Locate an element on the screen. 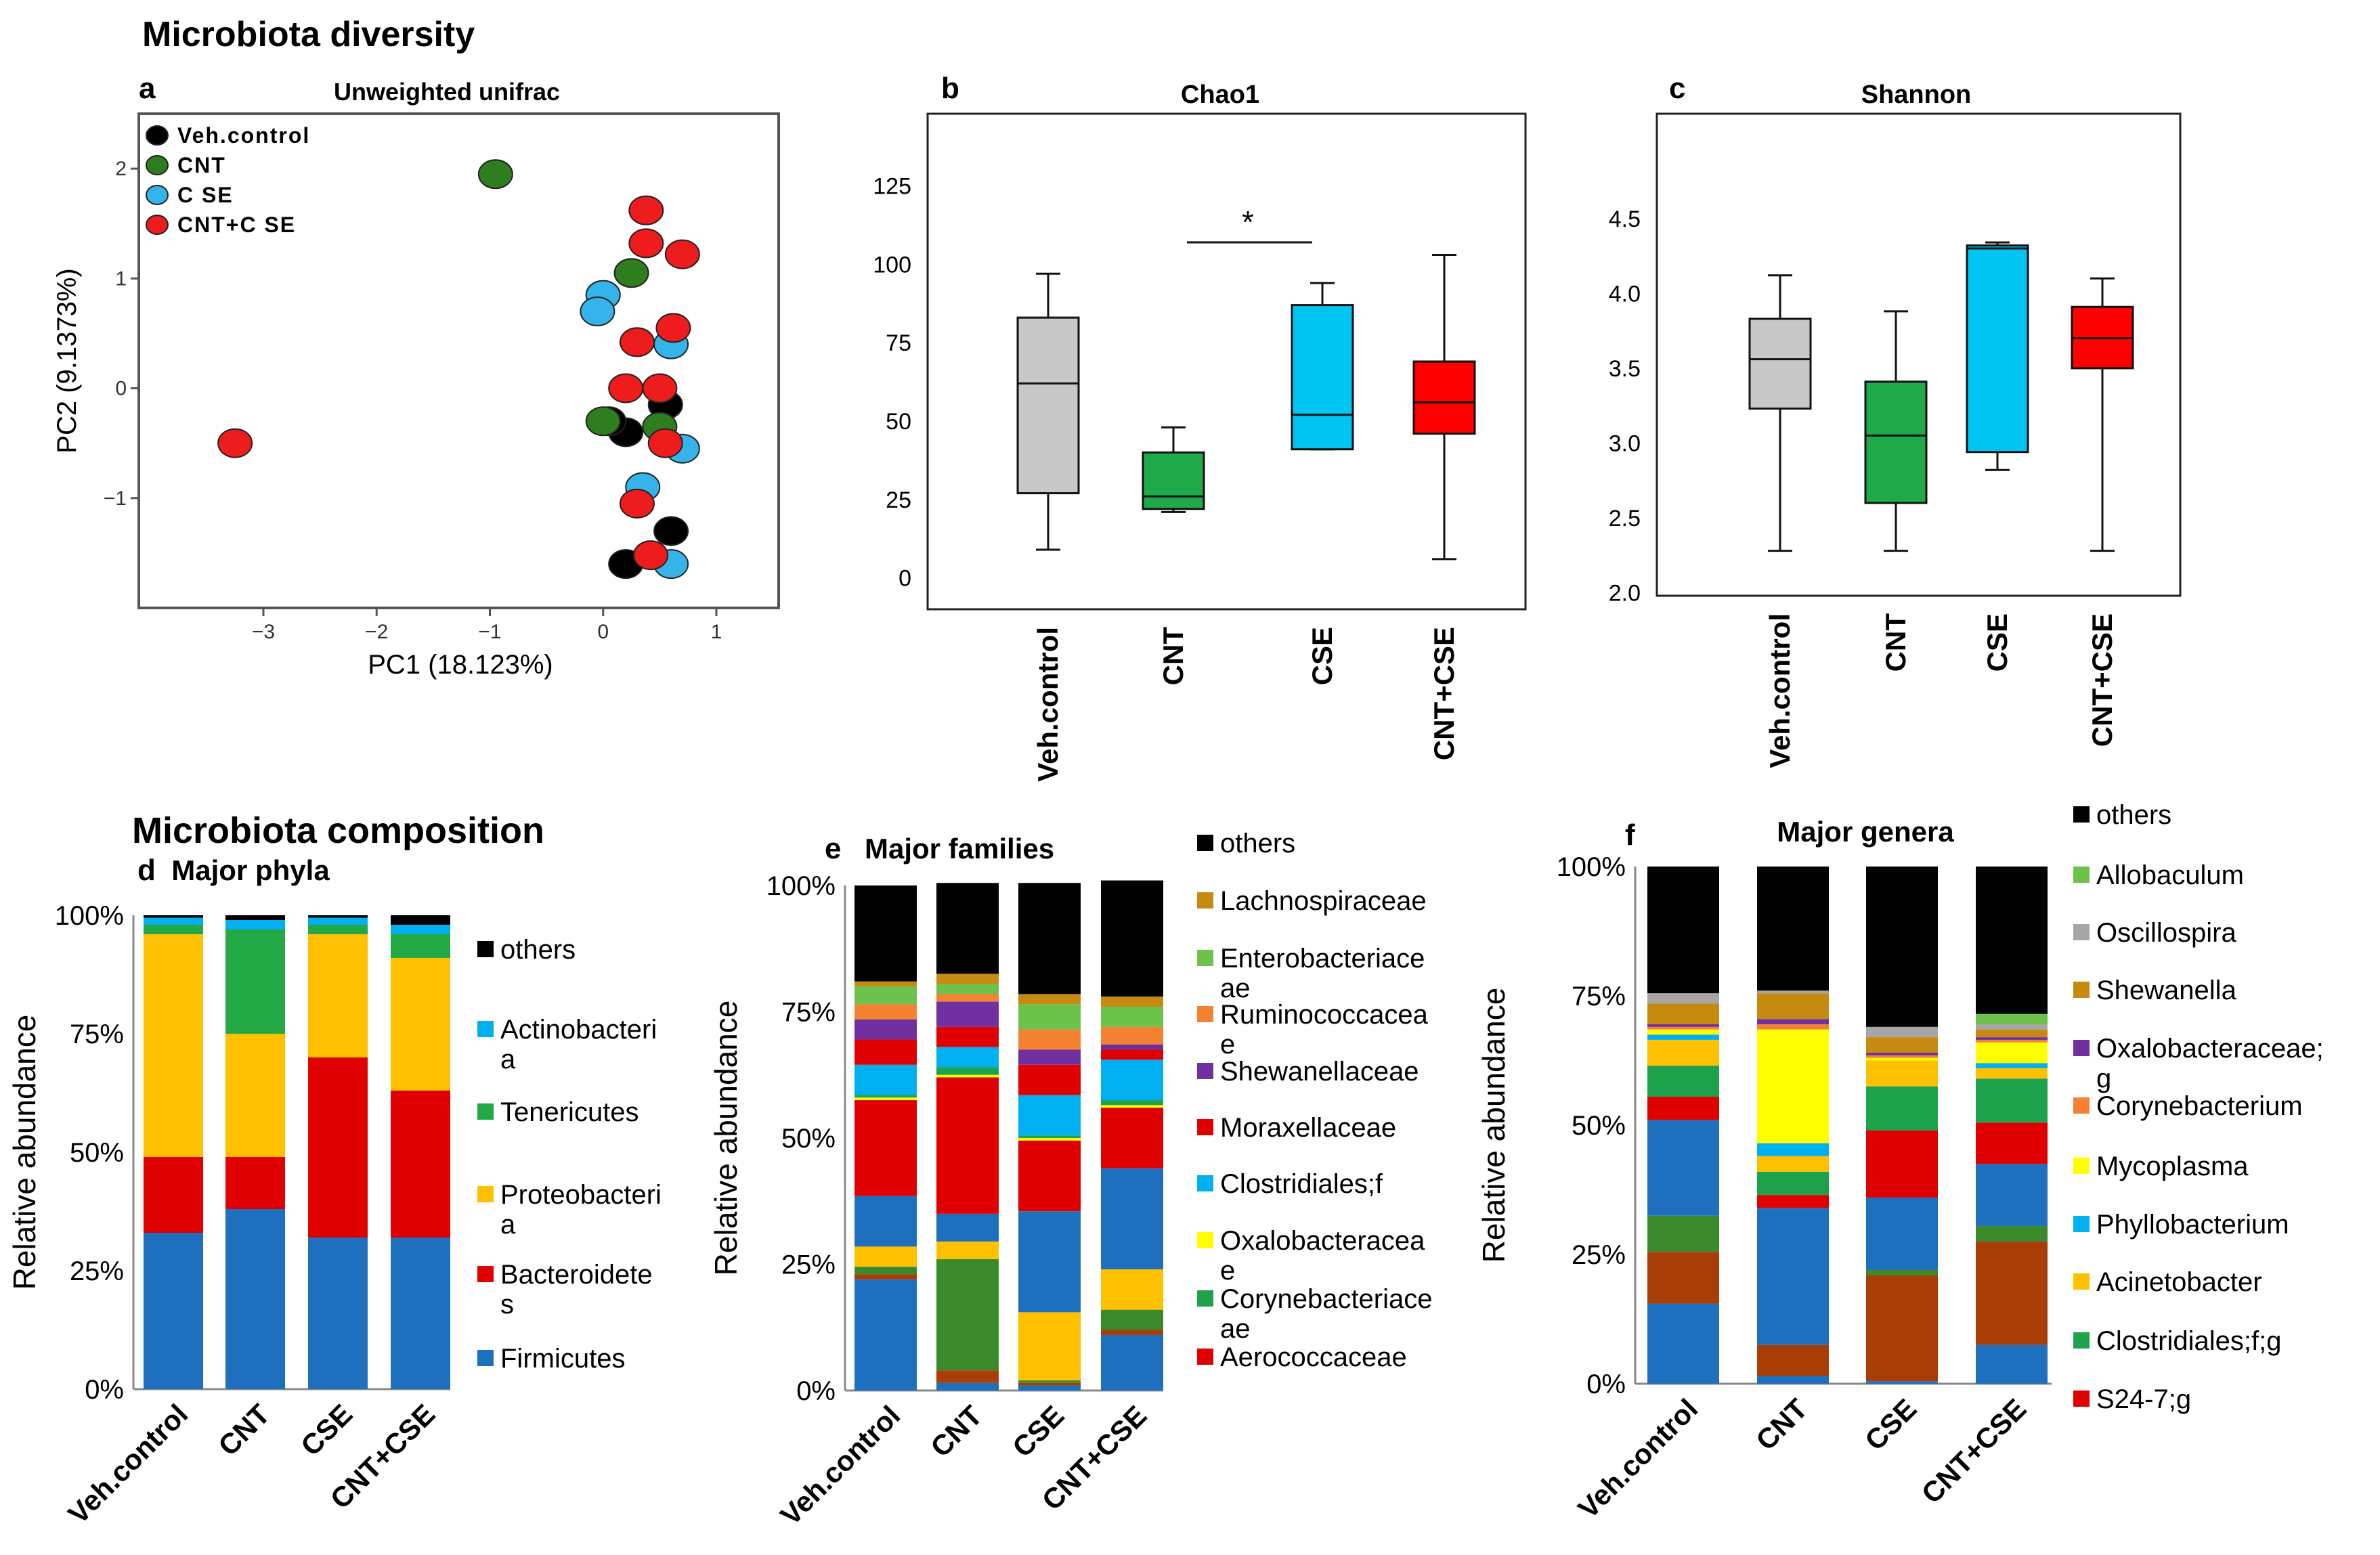  legend-label: Firmicutes is located at coordinates (563, 1359).